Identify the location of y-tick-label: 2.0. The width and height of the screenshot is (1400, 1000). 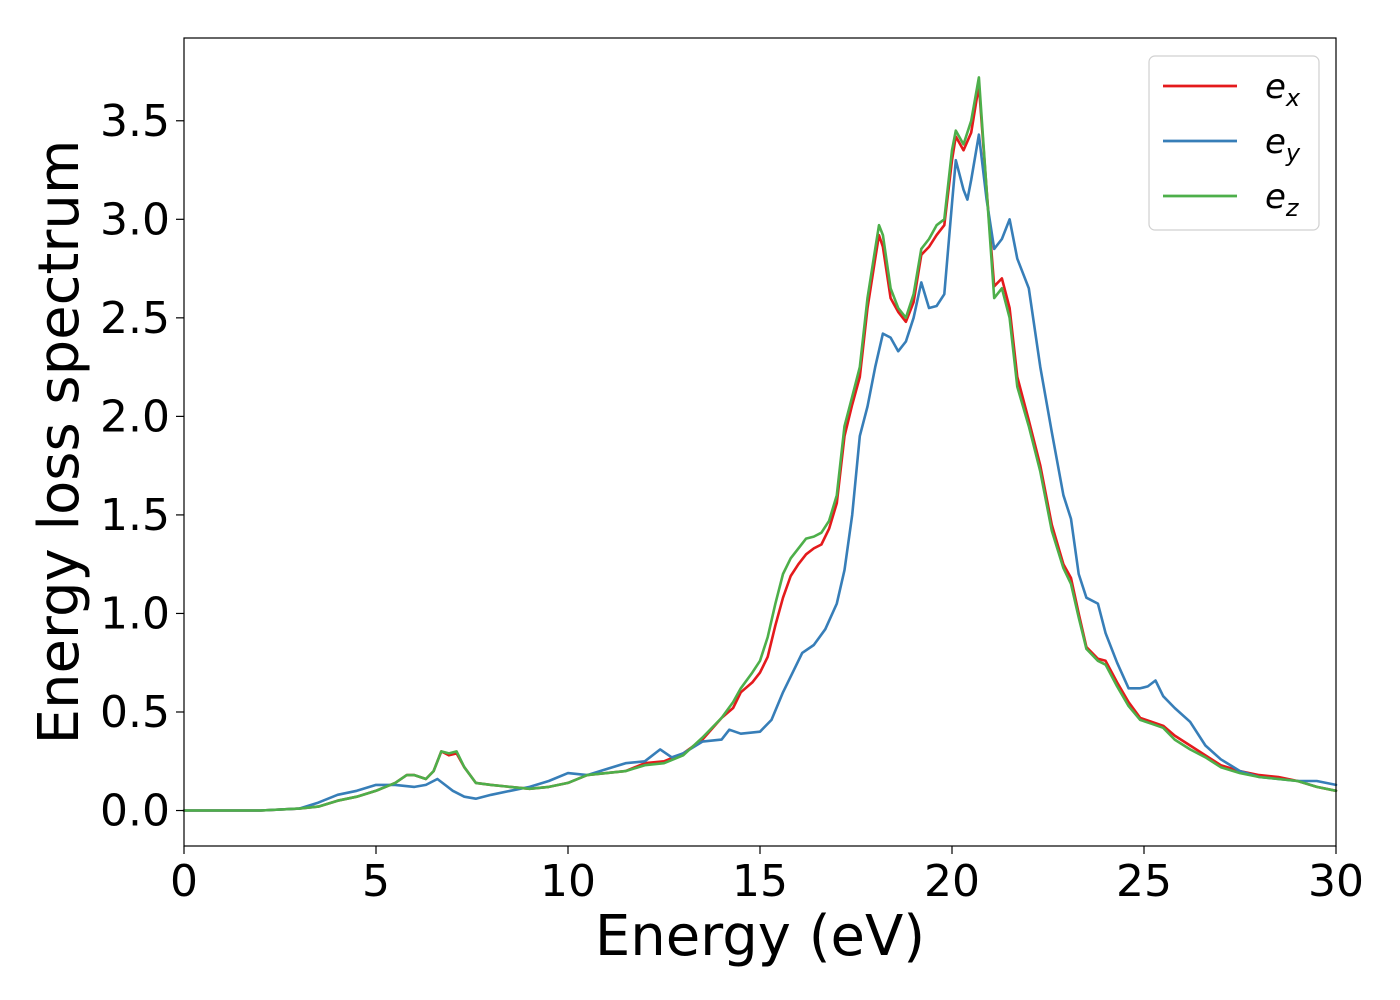
(135, 416).